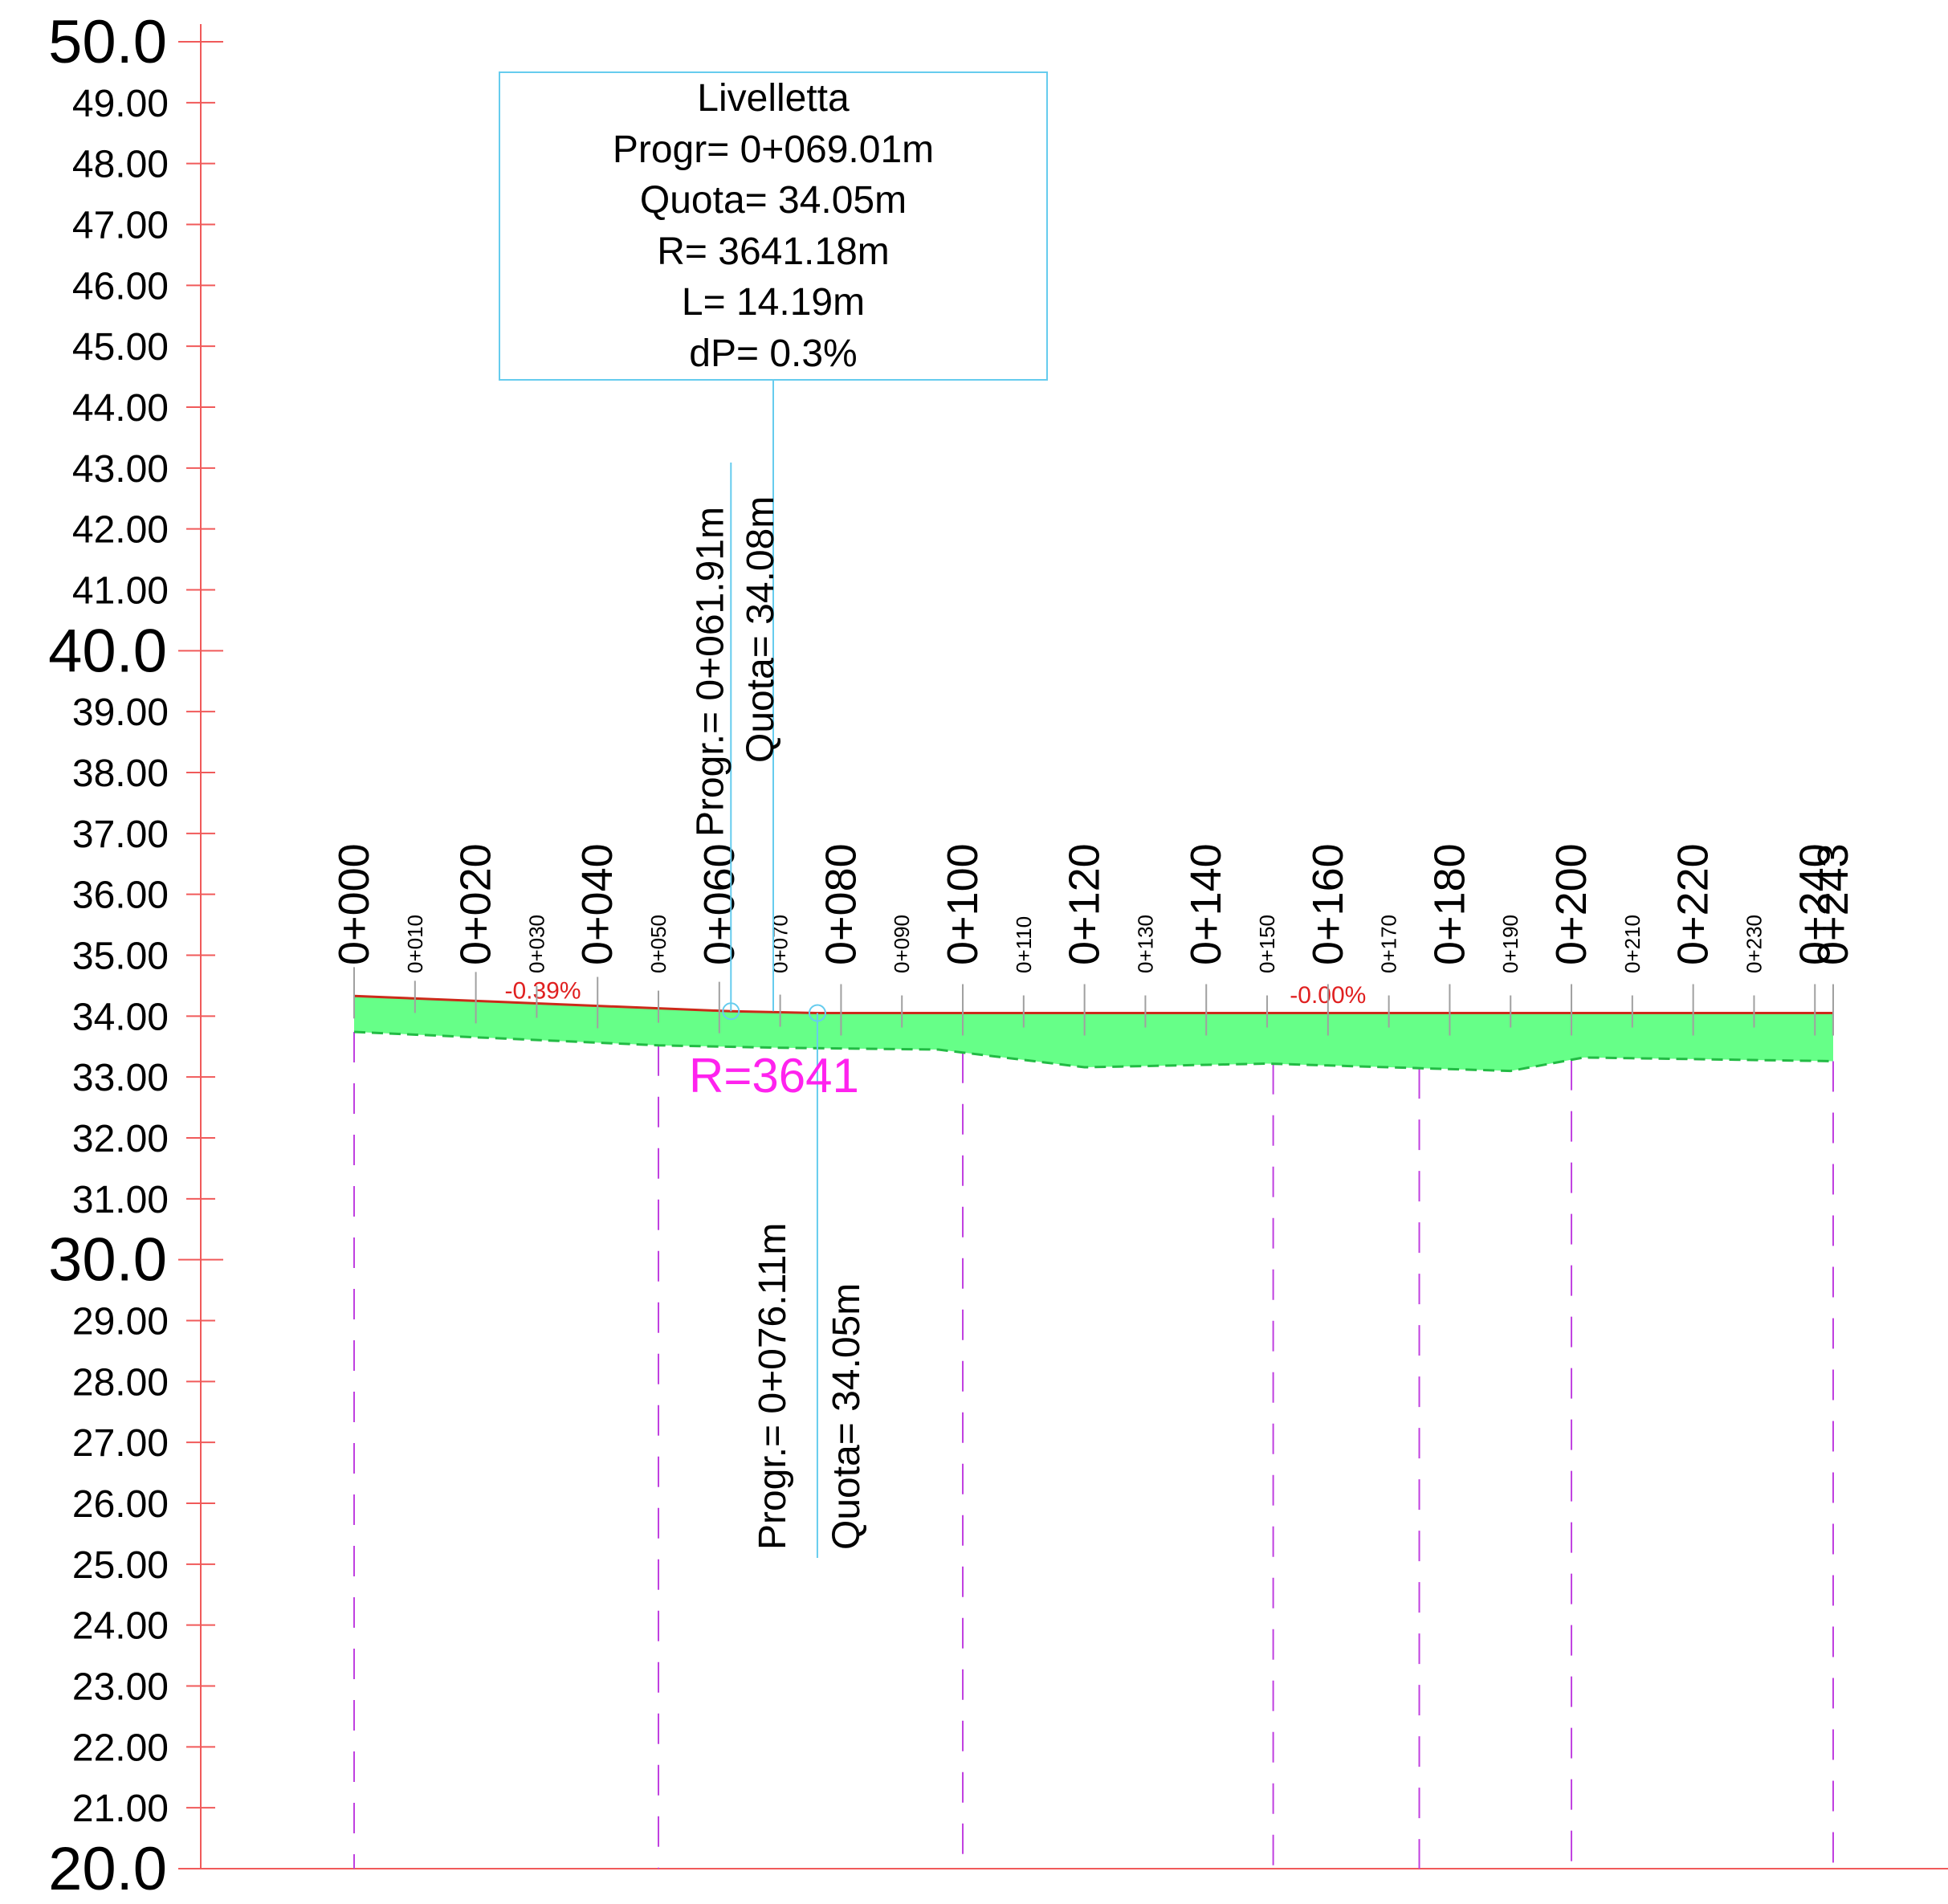  Describe the element at coordinates (120, 957) in the screenshot. I see `elevation-label-minor: 35.00` at that location.